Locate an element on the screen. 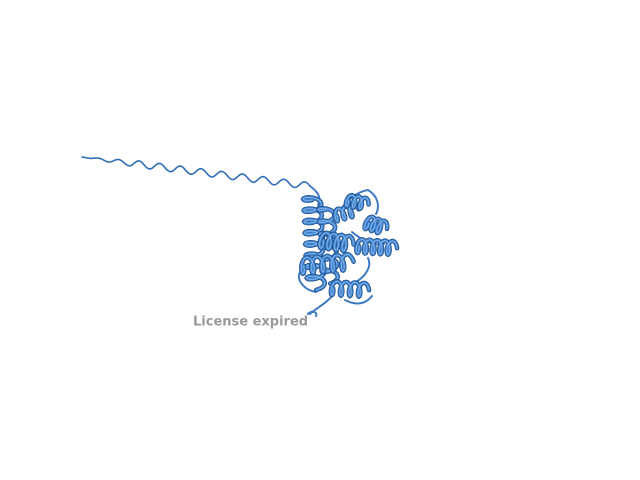 This screenshot has width=640, height=480. coil-tail is located at coordinates (196, 172).